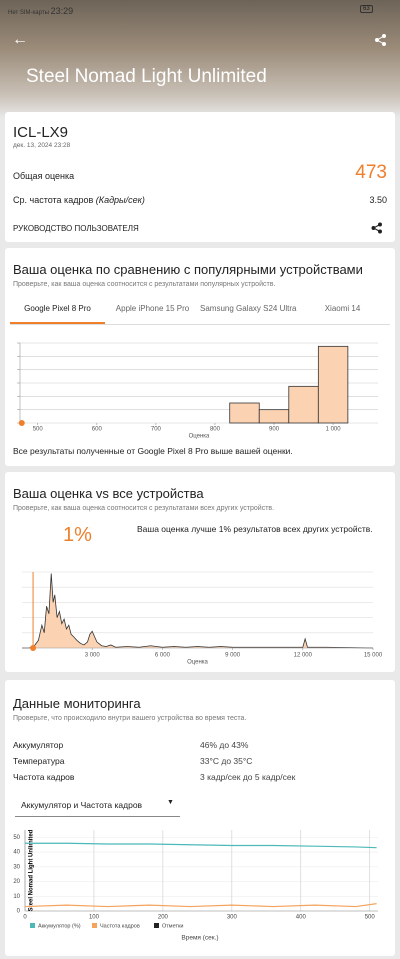  I want to click on fps: 3.50, so click(378, 200).